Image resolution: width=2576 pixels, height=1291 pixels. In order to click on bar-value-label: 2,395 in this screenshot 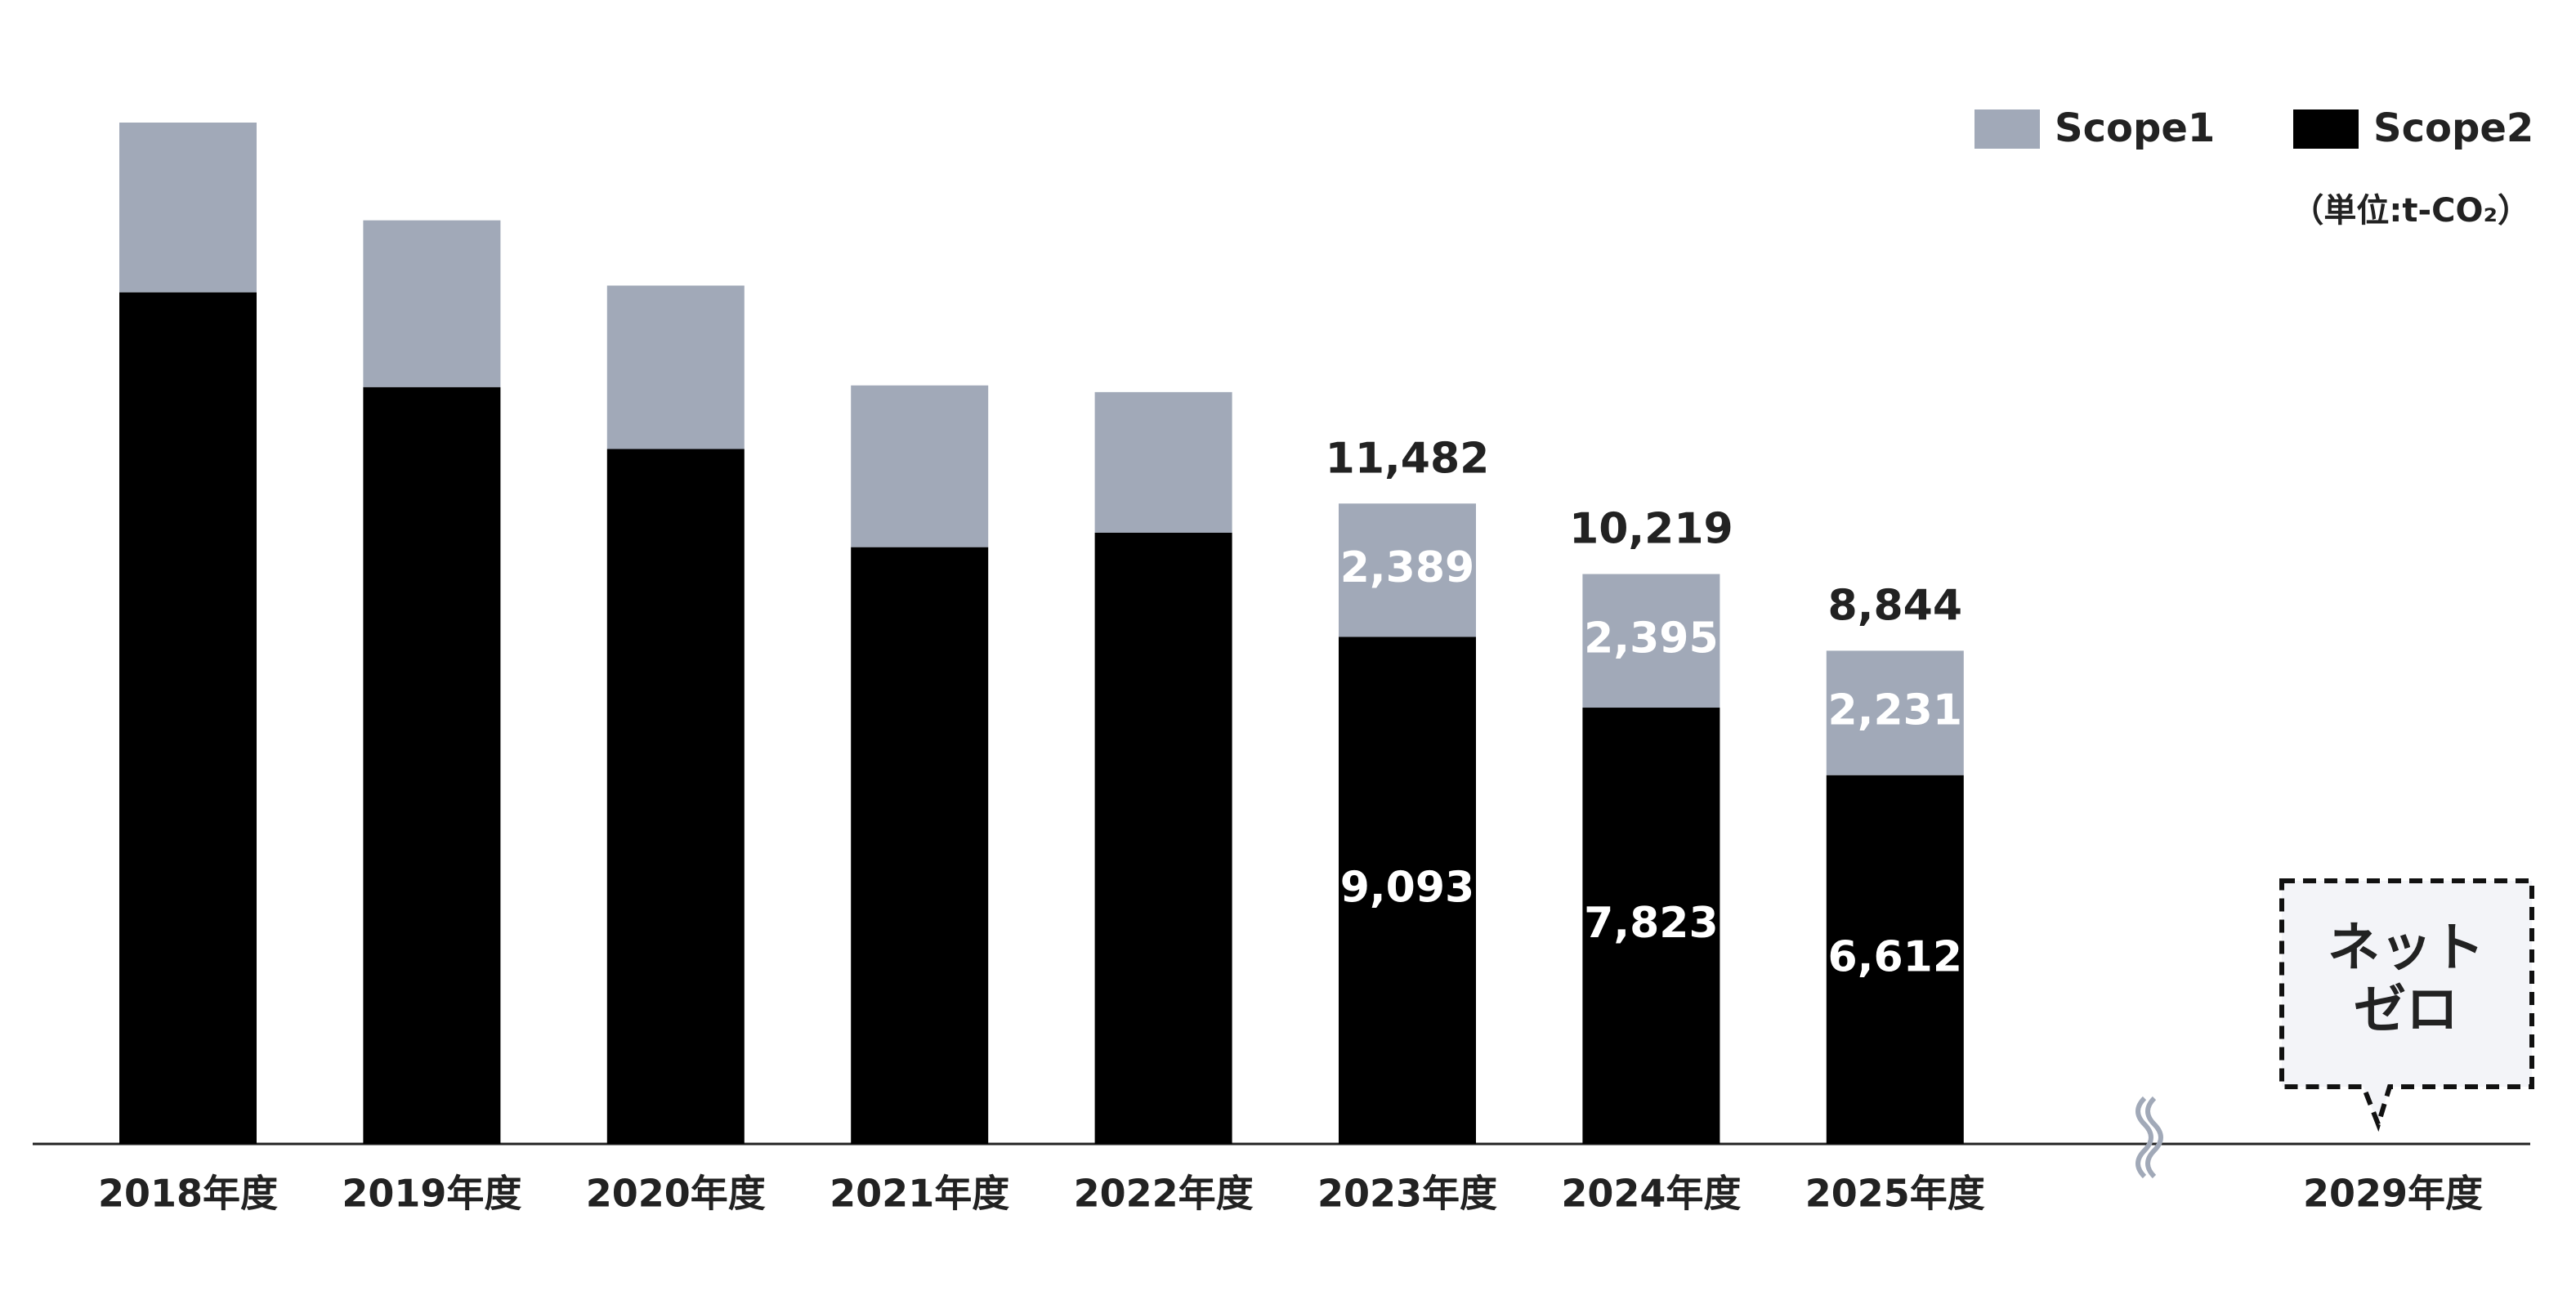, I will do `click(1651, 638)`.